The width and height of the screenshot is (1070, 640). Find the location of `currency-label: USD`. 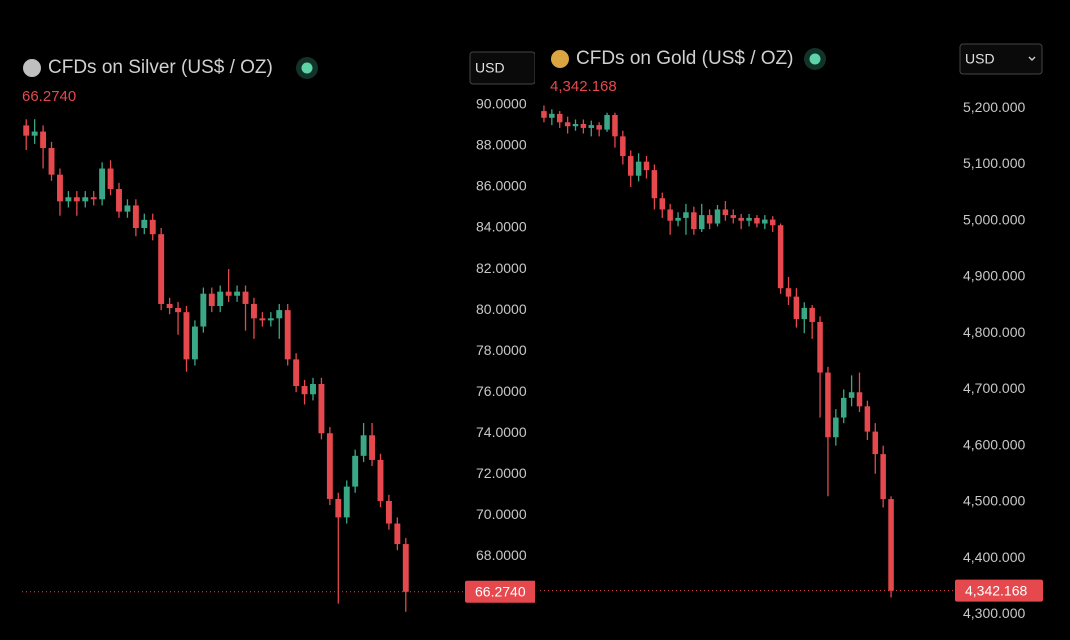

currency-label: USD is located at coordinates (980, 59).